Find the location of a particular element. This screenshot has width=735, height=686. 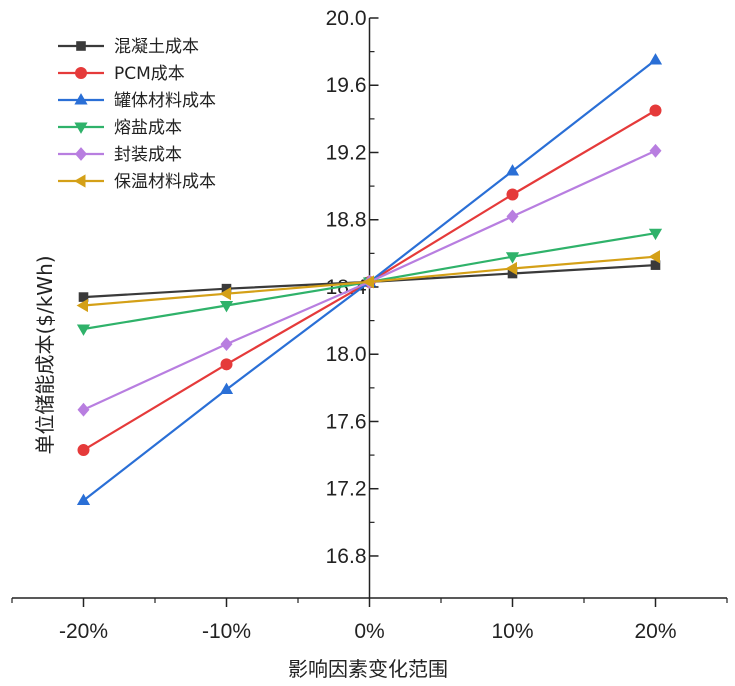

y-tick-label: 18.8 is located at coordinates (346, 220).